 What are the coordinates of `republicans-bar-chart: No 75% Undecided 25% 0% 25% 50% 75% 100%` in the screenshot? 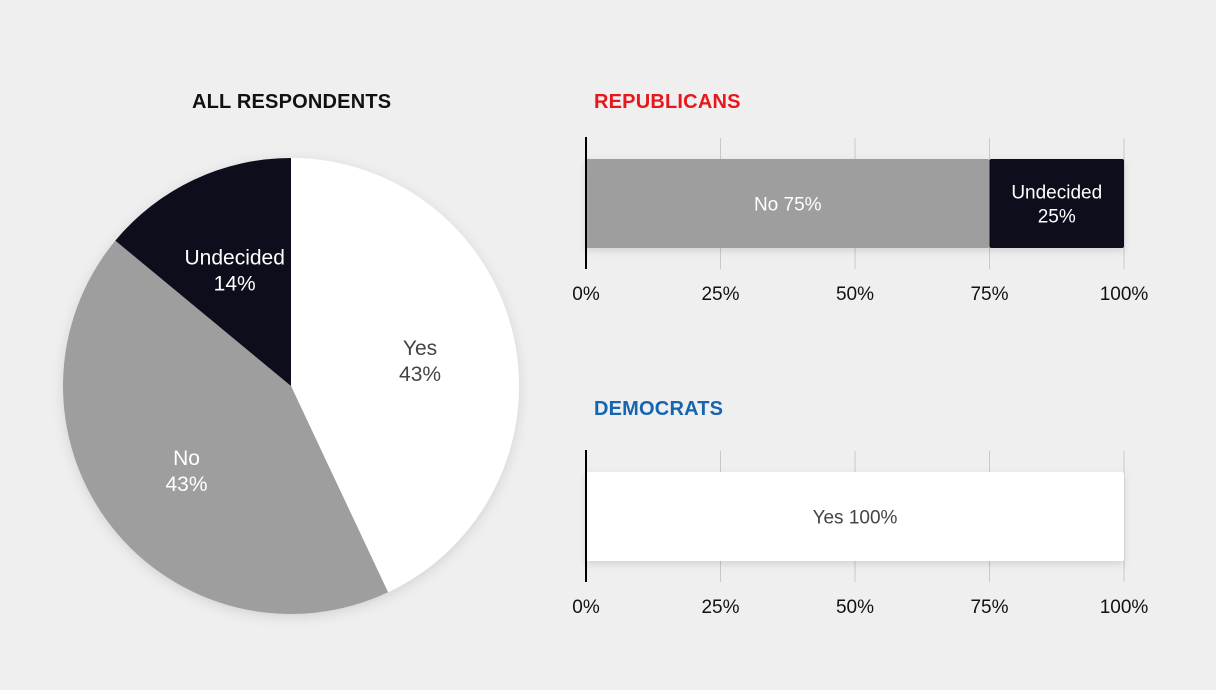 It's located at (860, 221).